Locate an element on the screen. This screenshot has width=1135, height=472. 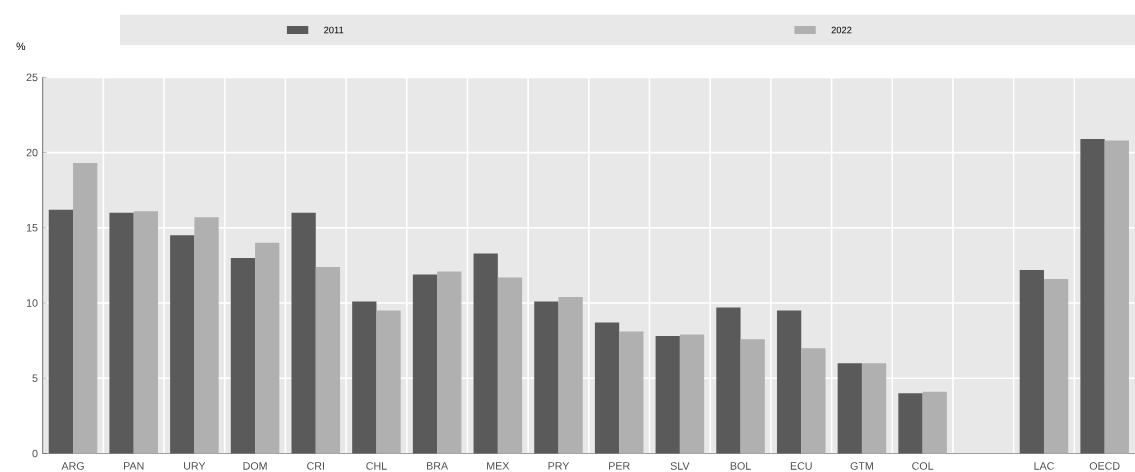
x-tick-label: OECD is located at coordinates (1104, 466).